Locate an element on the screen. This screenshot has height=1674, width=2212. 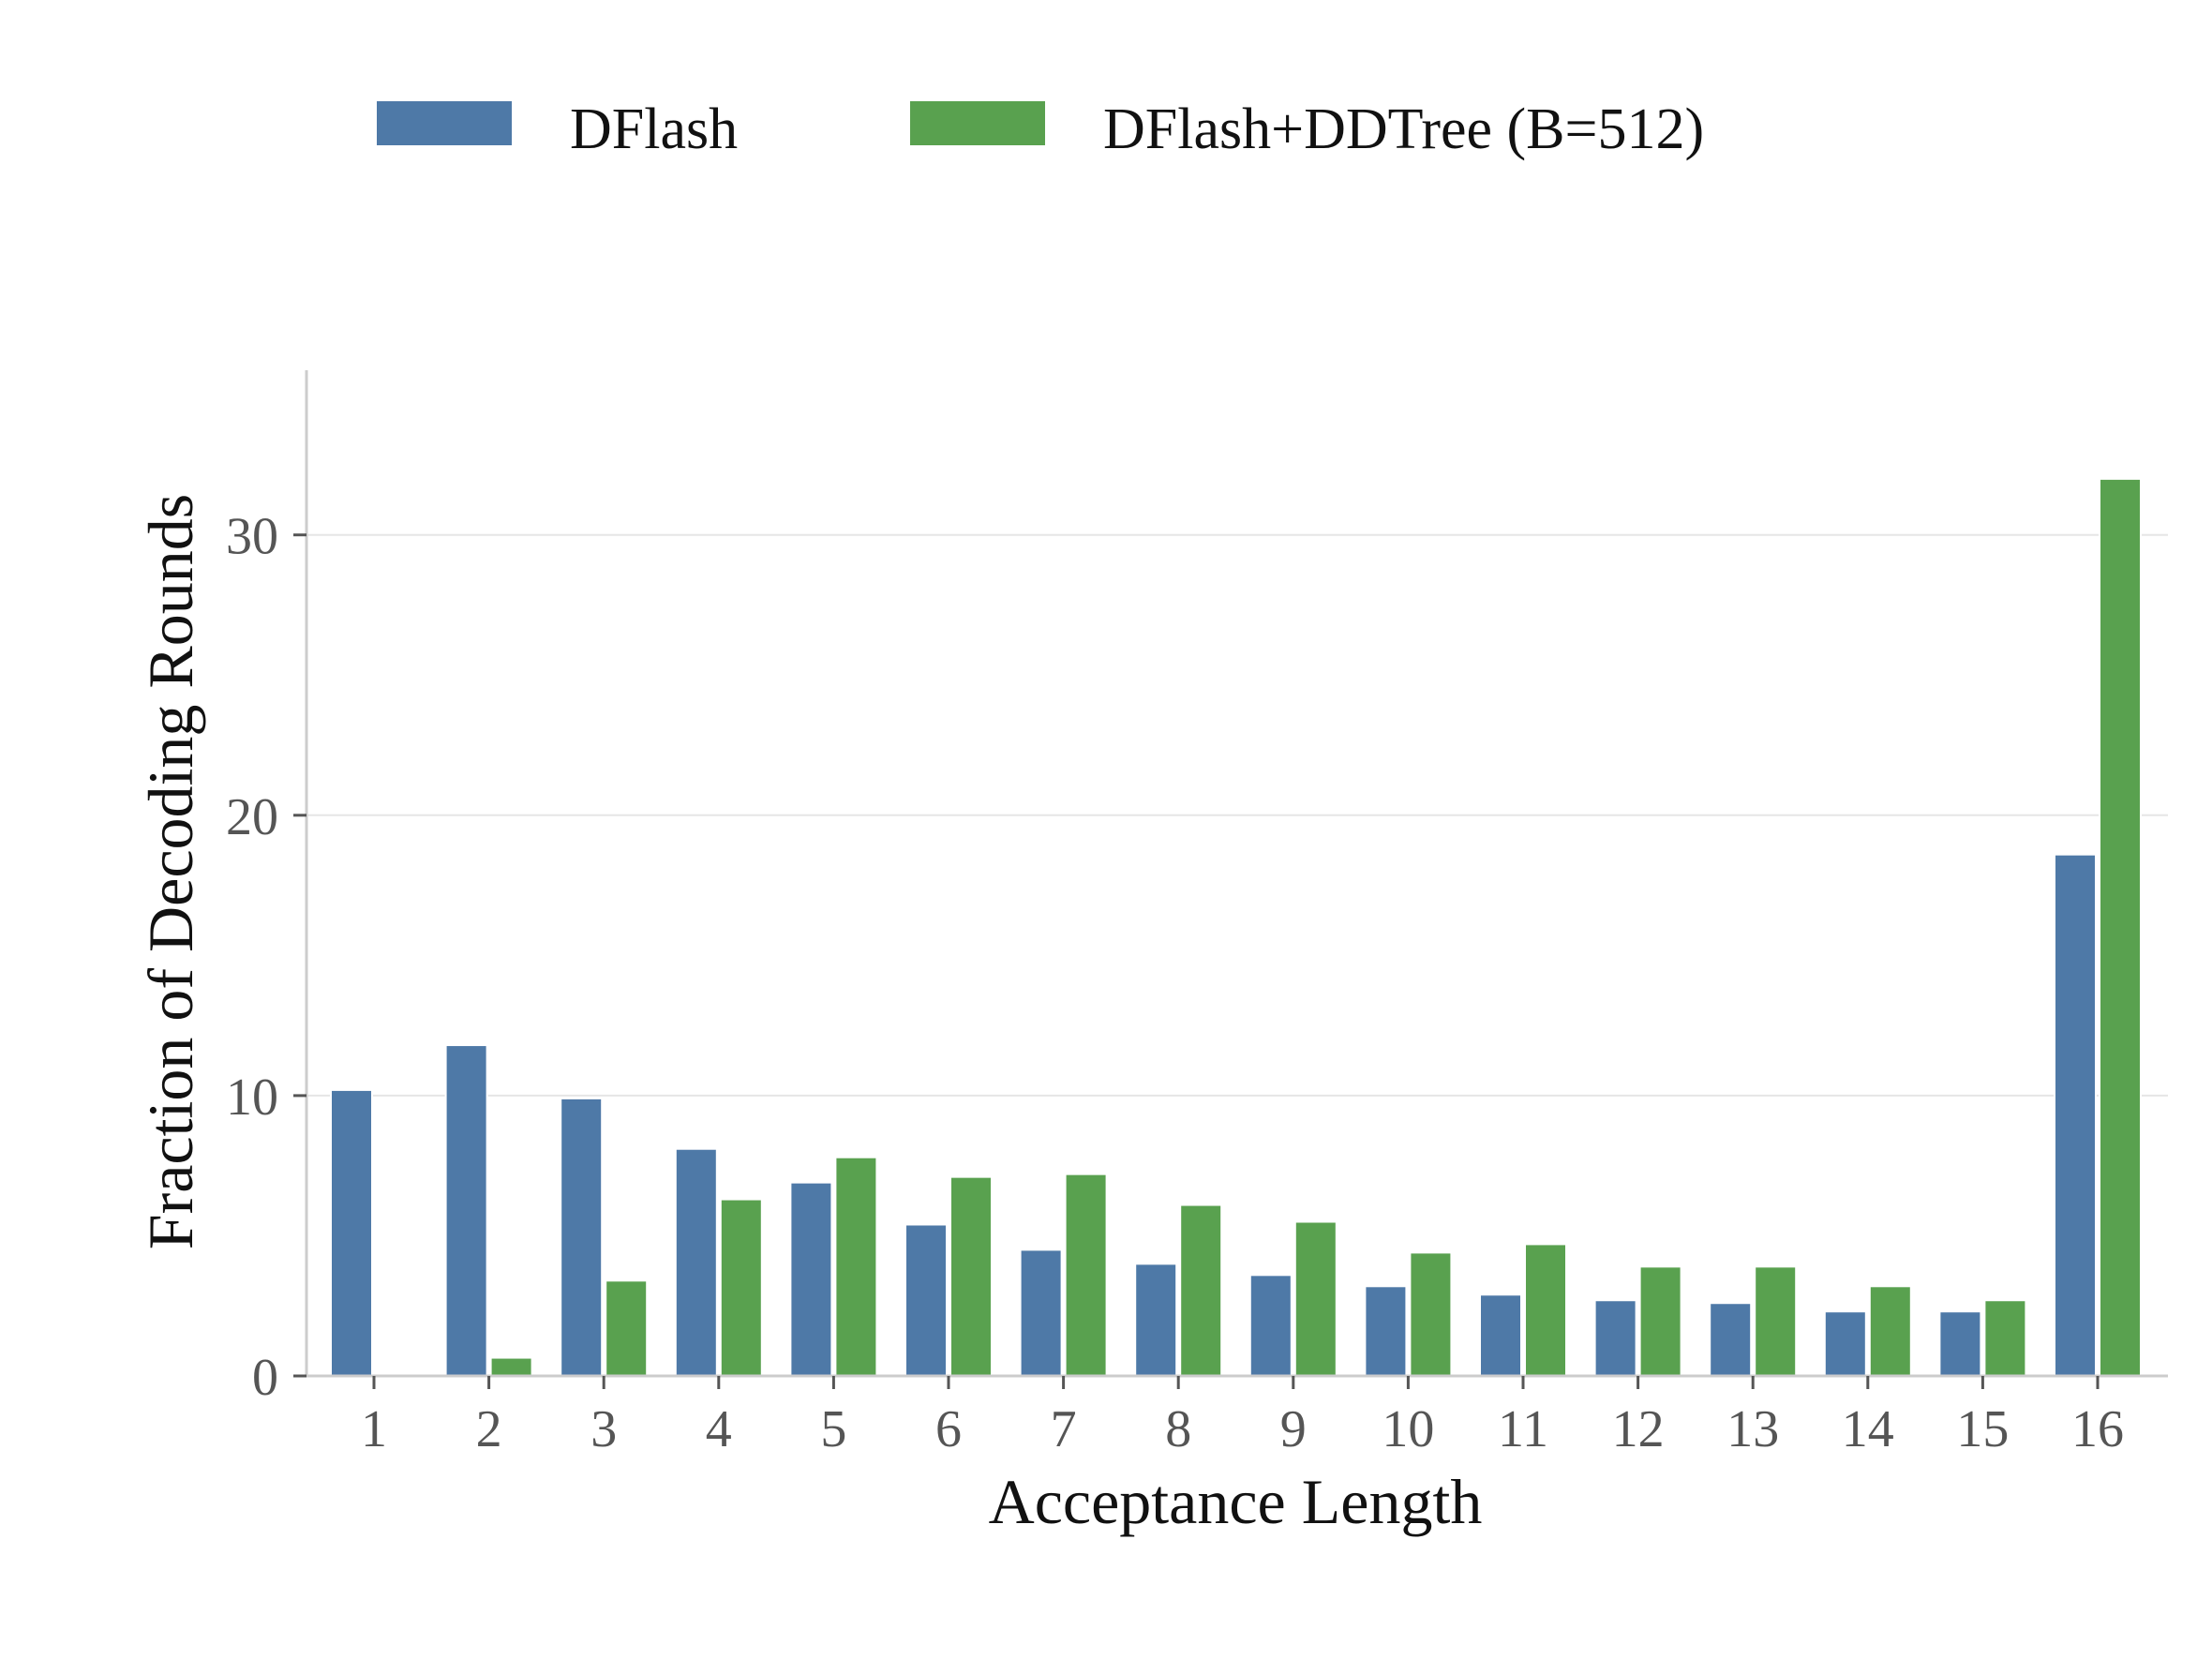
x-tick-label: 4 is located at coordinates (719, 1429).